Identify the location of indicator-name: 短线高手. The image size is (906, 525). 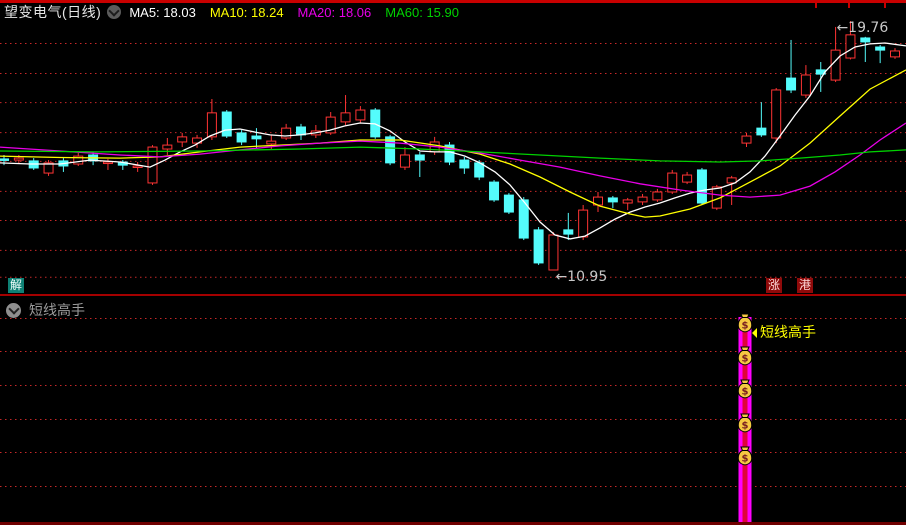
(57, 310).